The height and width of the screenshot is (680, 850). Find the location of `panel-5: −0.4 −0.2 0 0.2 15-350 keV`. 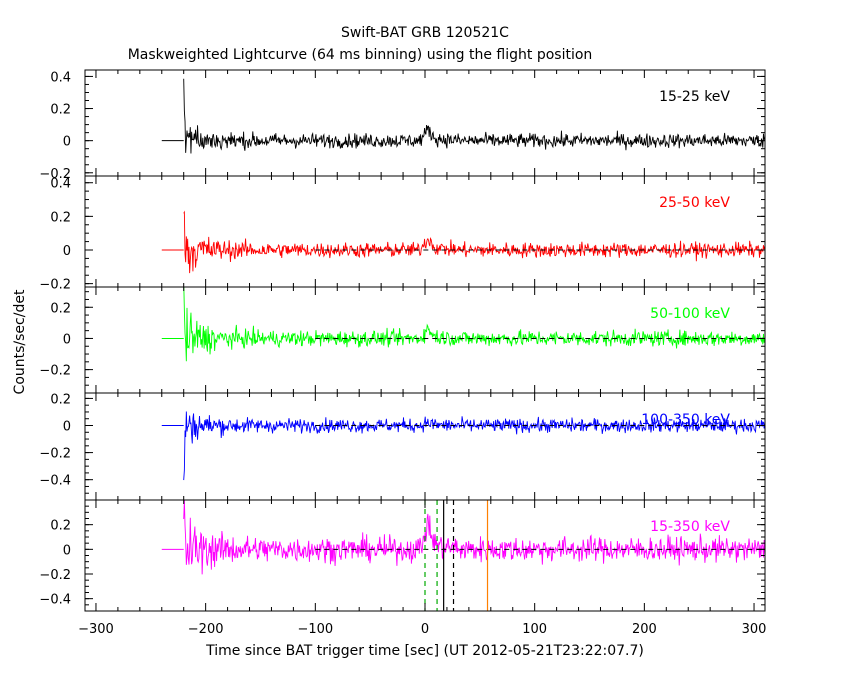

panel-5: −0.4 −0.2 0 0.2 15-350 keV is located at coordinates (402, 555).